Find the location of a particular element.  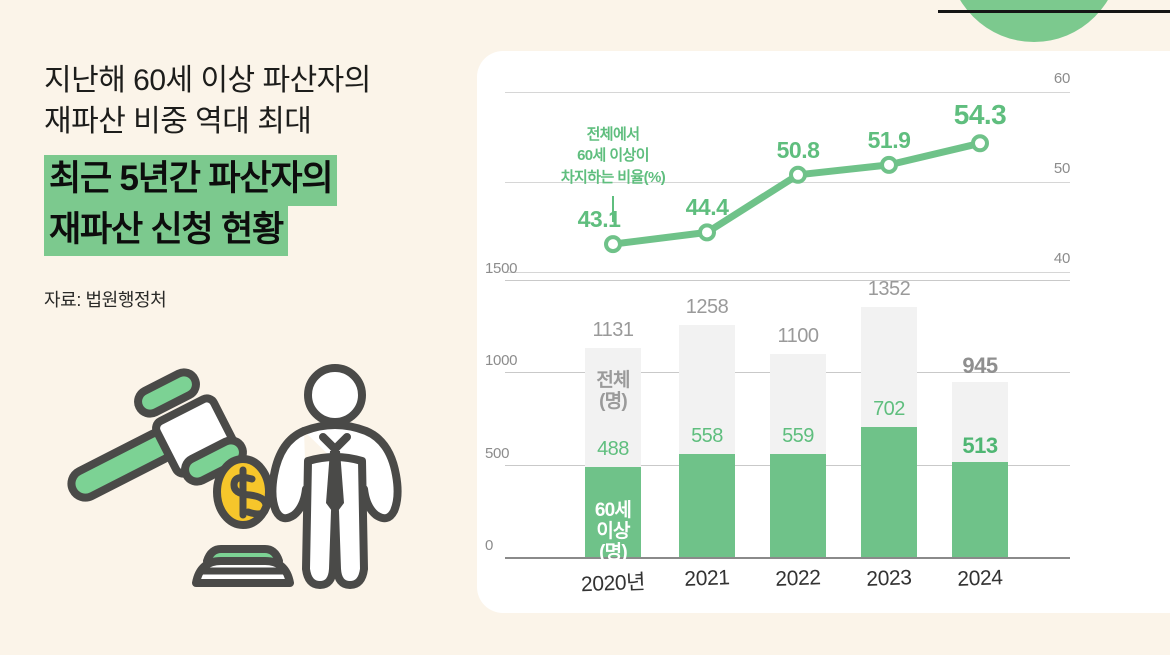

businessman-icon is located at coordinates (335, 476).